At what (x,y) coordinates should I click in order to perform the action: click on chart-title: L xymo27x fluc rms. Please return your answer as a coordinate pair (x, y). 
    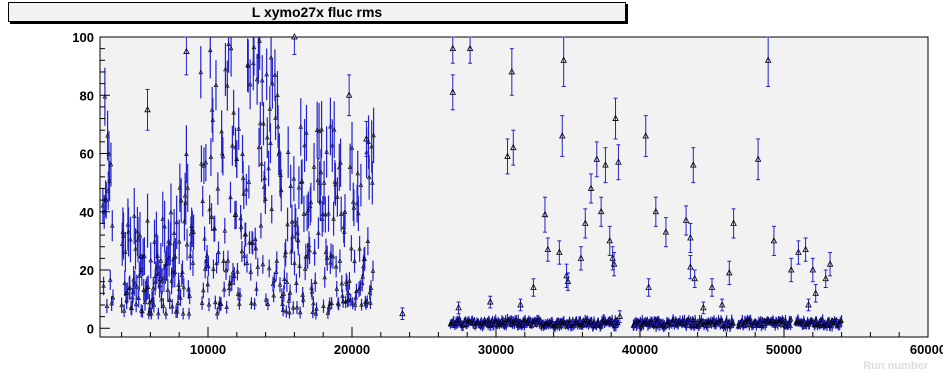
    Looking at the image, I should click on (317, 12).